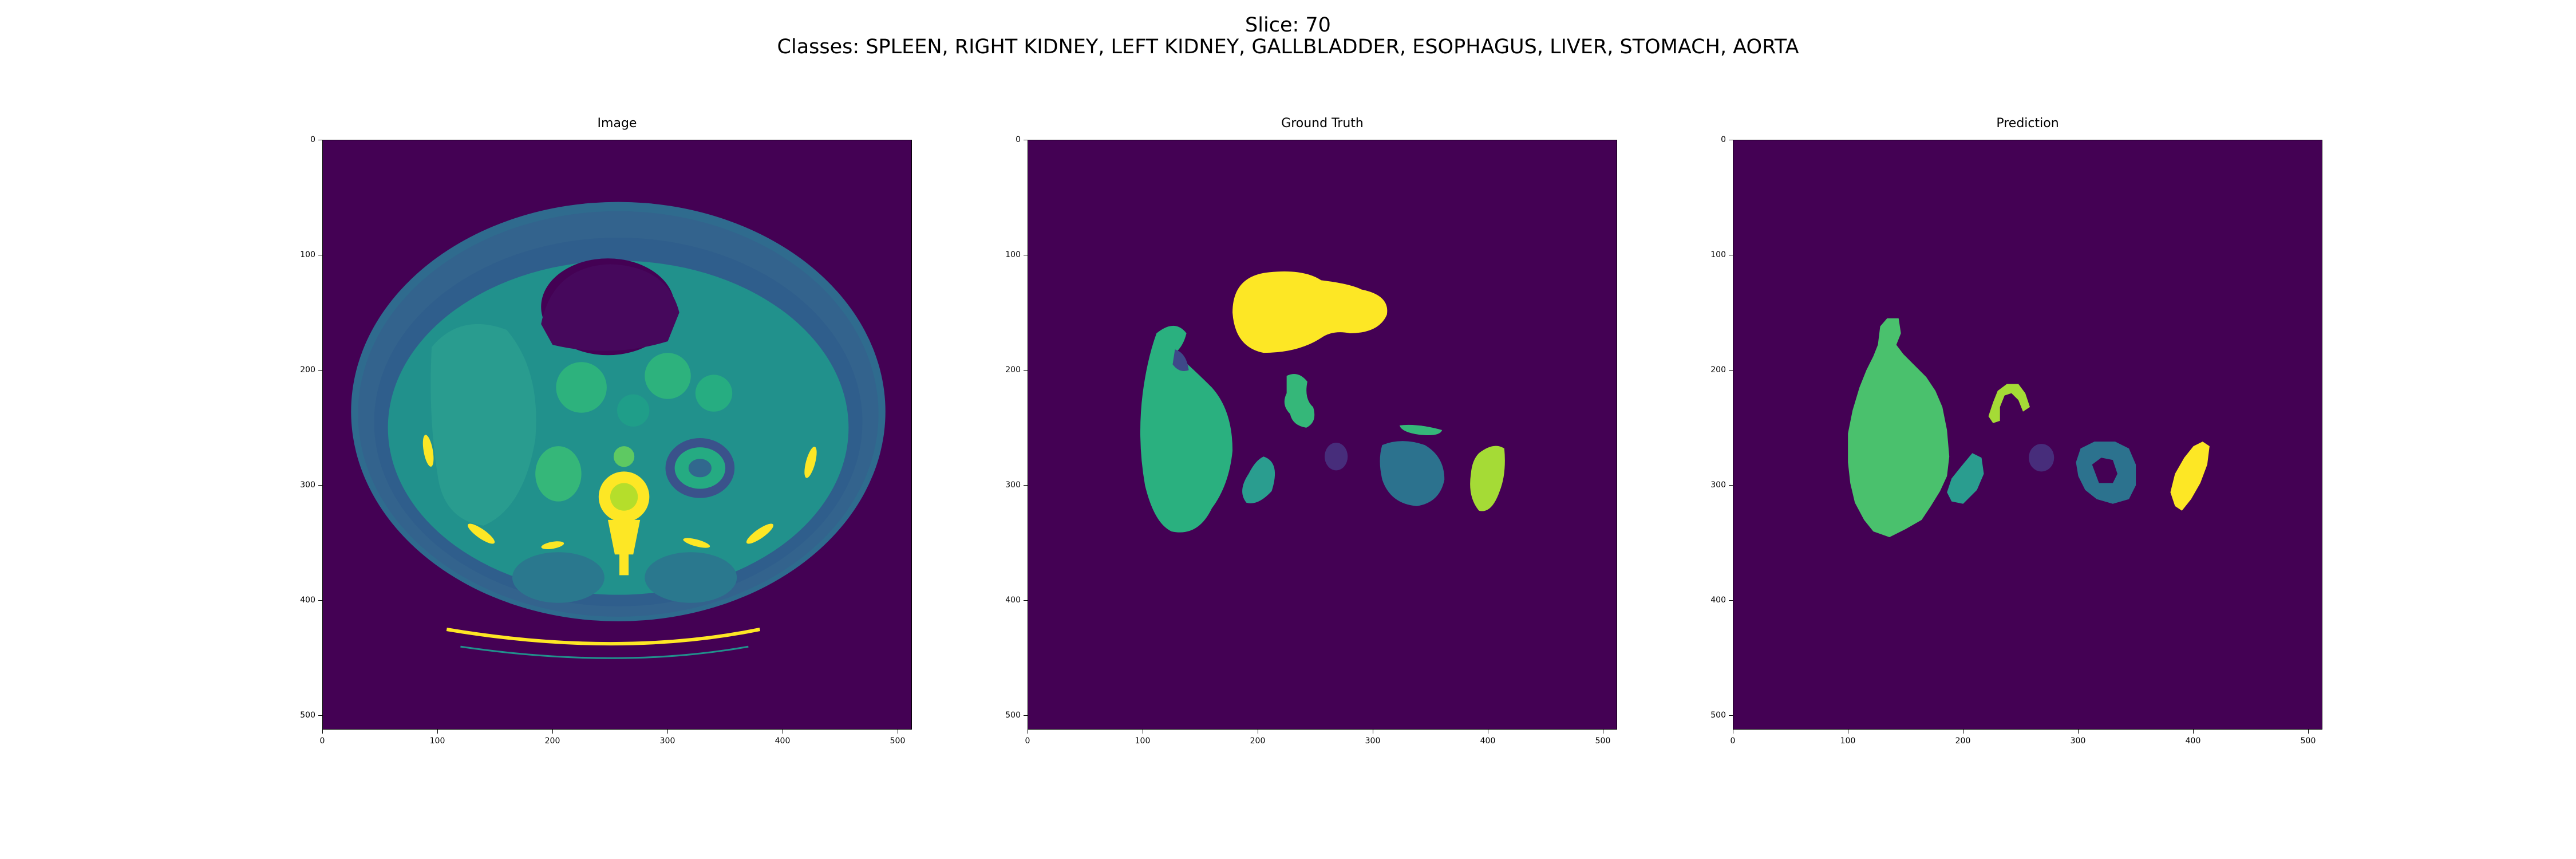  Describe the element at coordinates (1899, 428) in the screenshot. I see `pred-liver` at that location.